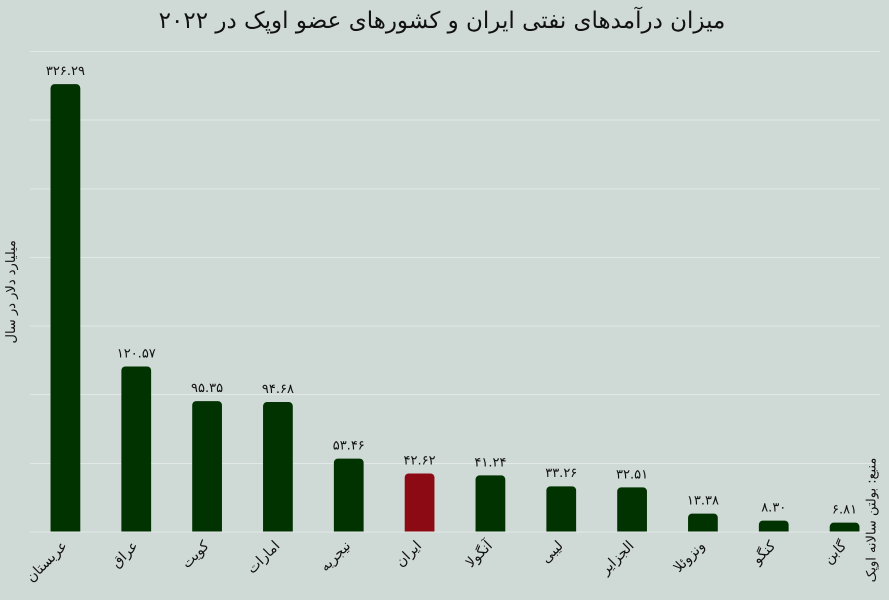 The image size is (889, 600). What do you see at coordinates (561, 474) in the screenshot?
I see `data-label: ۳۳.۲۶` at bounding box center [561, 474].